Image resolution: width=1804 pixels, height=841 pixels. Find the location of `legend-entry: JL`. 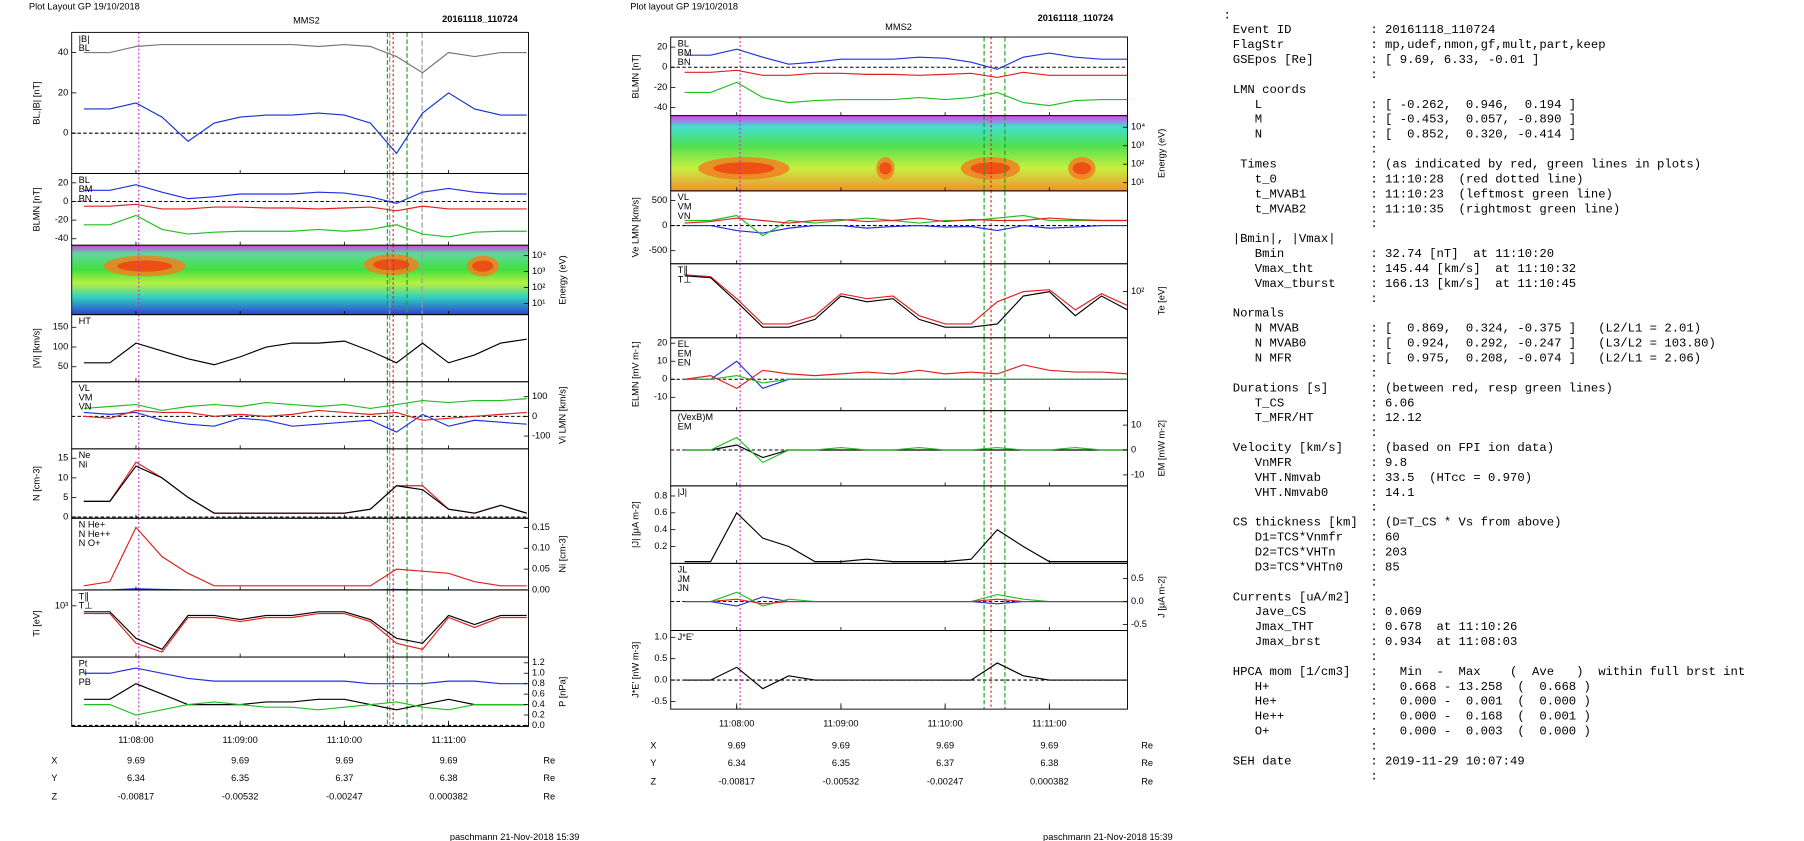

legend-entry: JL is located at coordinates (683, 570).